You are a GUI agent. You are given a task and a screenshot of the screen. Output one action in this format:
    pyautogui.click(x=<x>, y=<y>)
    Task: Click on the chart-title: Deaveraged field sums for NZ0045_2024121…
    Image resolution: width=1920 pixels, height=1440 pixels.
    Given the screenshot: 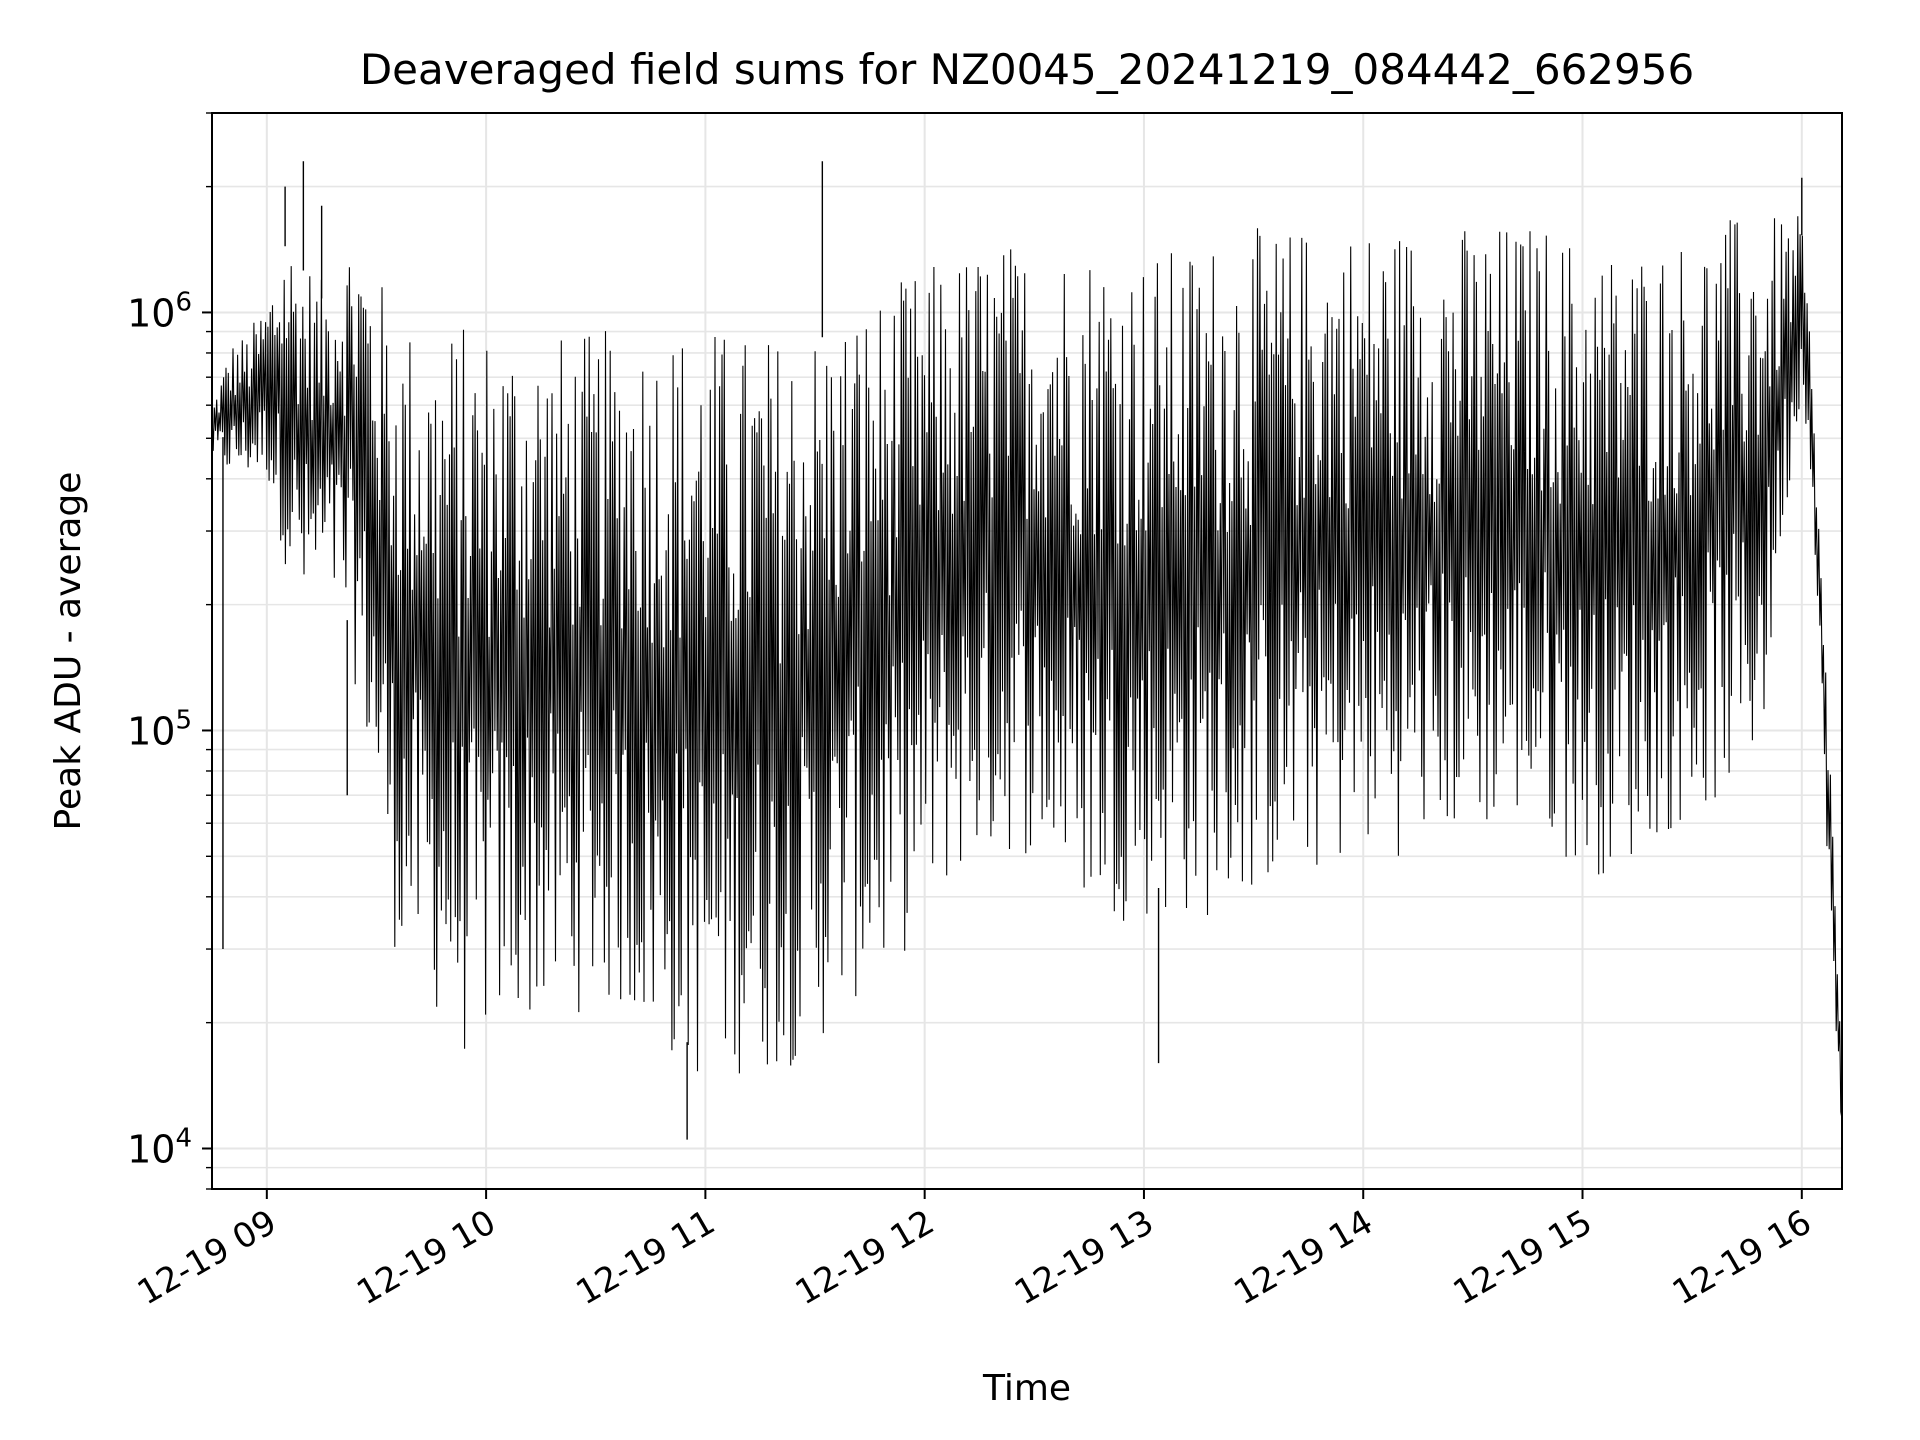 What is the action you would take?
    pyautogui.click(x=1027, y=69)
    